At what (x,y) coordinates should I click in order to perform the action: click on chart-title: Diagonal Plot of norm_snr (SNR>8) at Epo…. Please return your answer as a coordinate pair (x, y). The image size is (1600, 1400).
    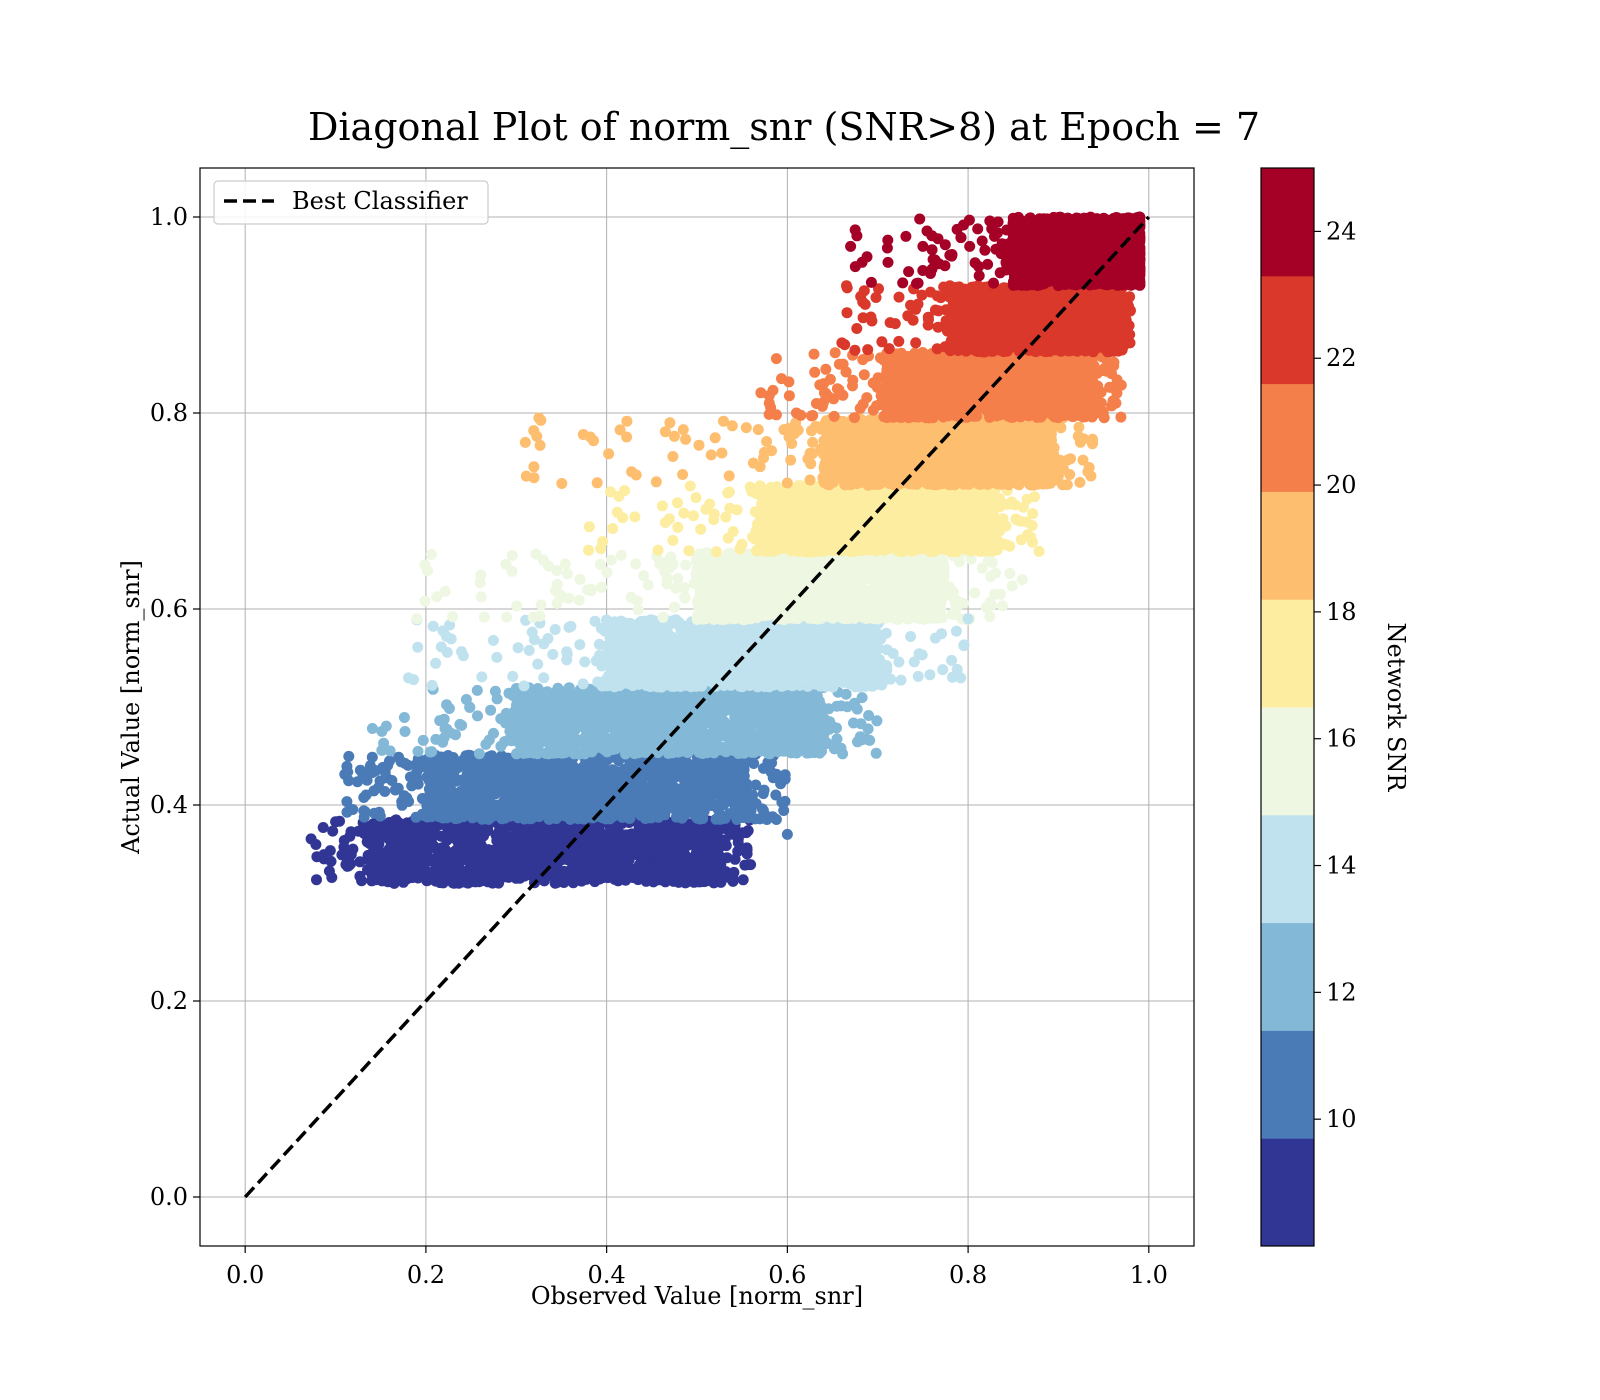
    Looking at the image, I should click on (784, 127).